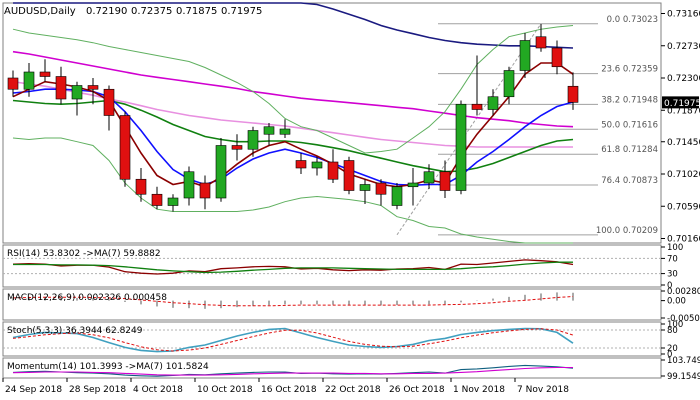 The image size is (700, 400). Describe the element at coordinates (683, 292) in the screenshot. I see `y-tick-label: 0.002809` at that location.